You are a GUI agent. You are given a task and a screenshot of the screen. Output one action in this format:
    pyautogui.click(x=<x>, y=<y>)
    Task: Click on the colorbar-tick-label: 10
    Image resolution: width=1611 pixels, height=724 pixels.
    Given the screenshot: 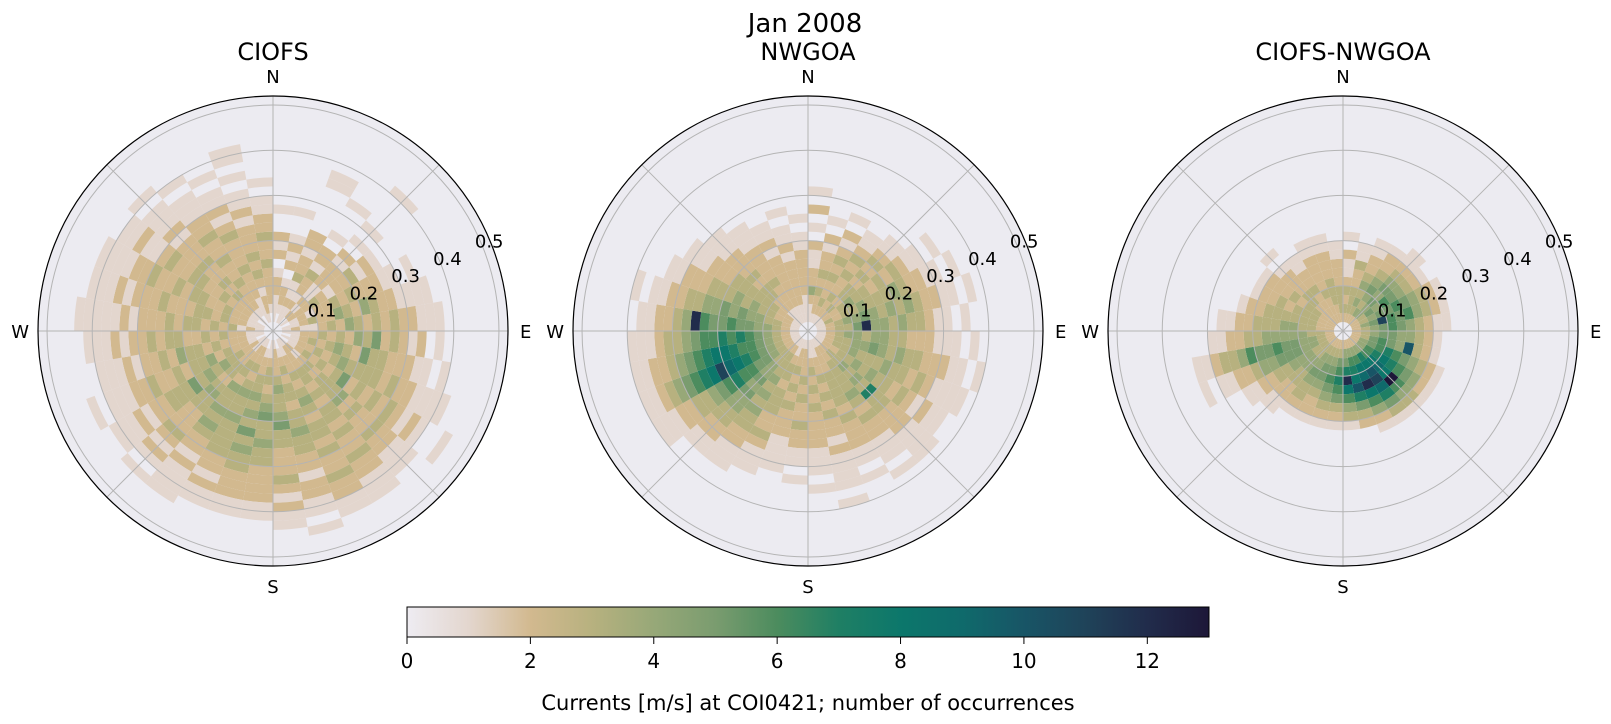 What is the action you would take?
    pyautogui.click(x=1023, y=661)
    